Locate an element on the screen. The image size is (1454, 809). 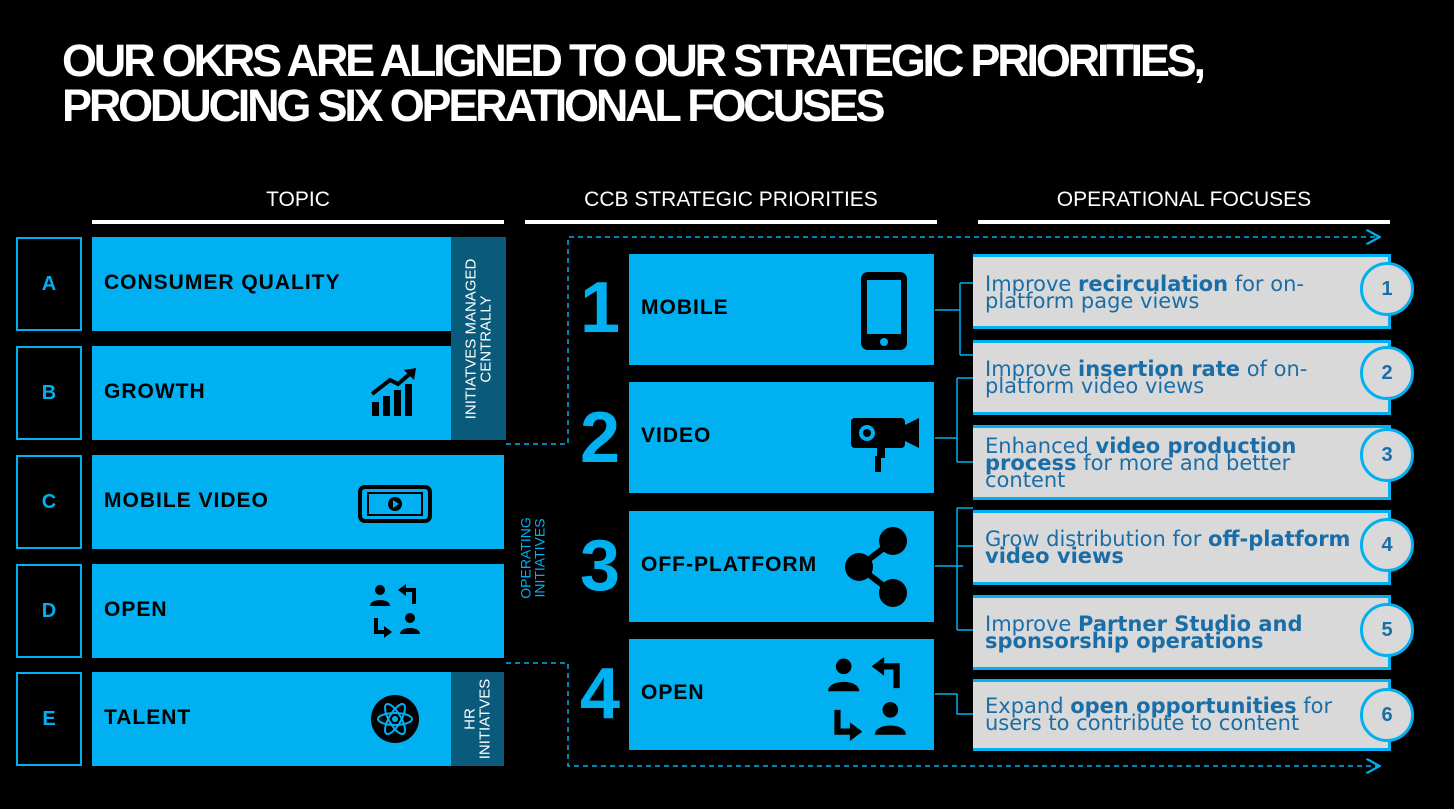
topic-growth: GROWTH is located at coordinates (272, 393).